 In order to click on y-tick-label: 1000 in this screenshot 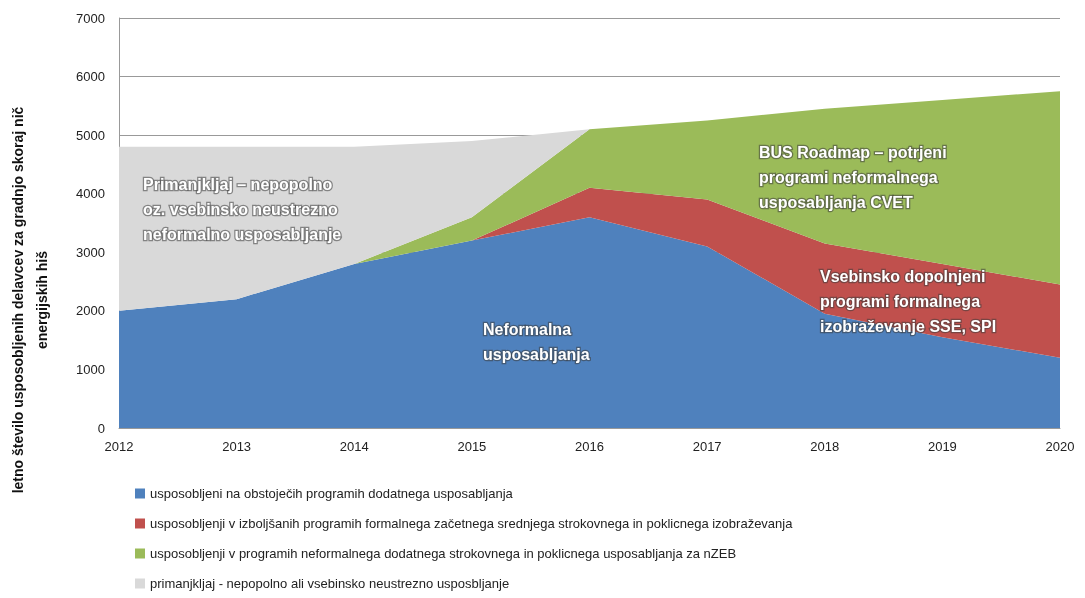, I will do `click(90, 369)`.